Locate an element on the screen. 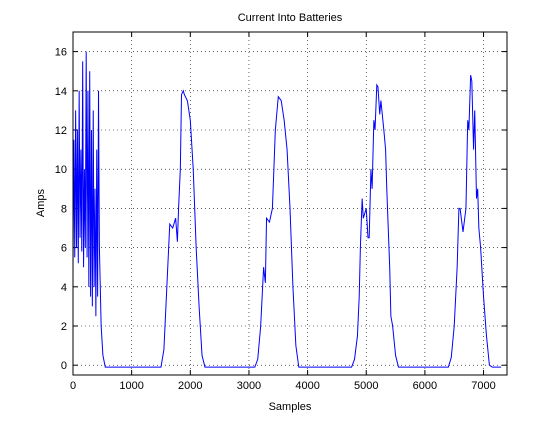 This screenshot has height=425, width=560. x-tick-label: 7000 is located at coordinates (483, 386).